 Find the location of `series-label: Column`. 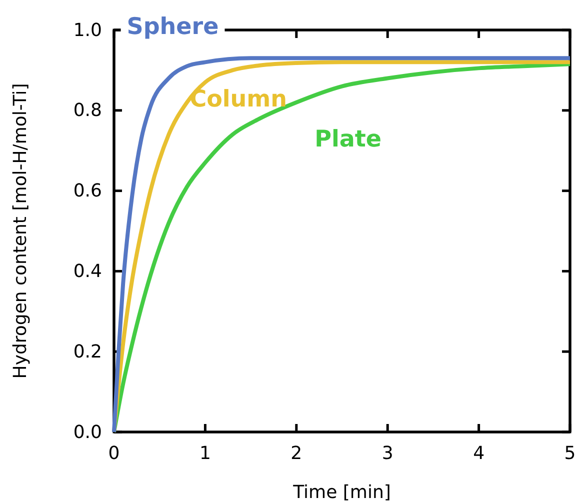

series-label: Column is located at coordinates (238, 99).